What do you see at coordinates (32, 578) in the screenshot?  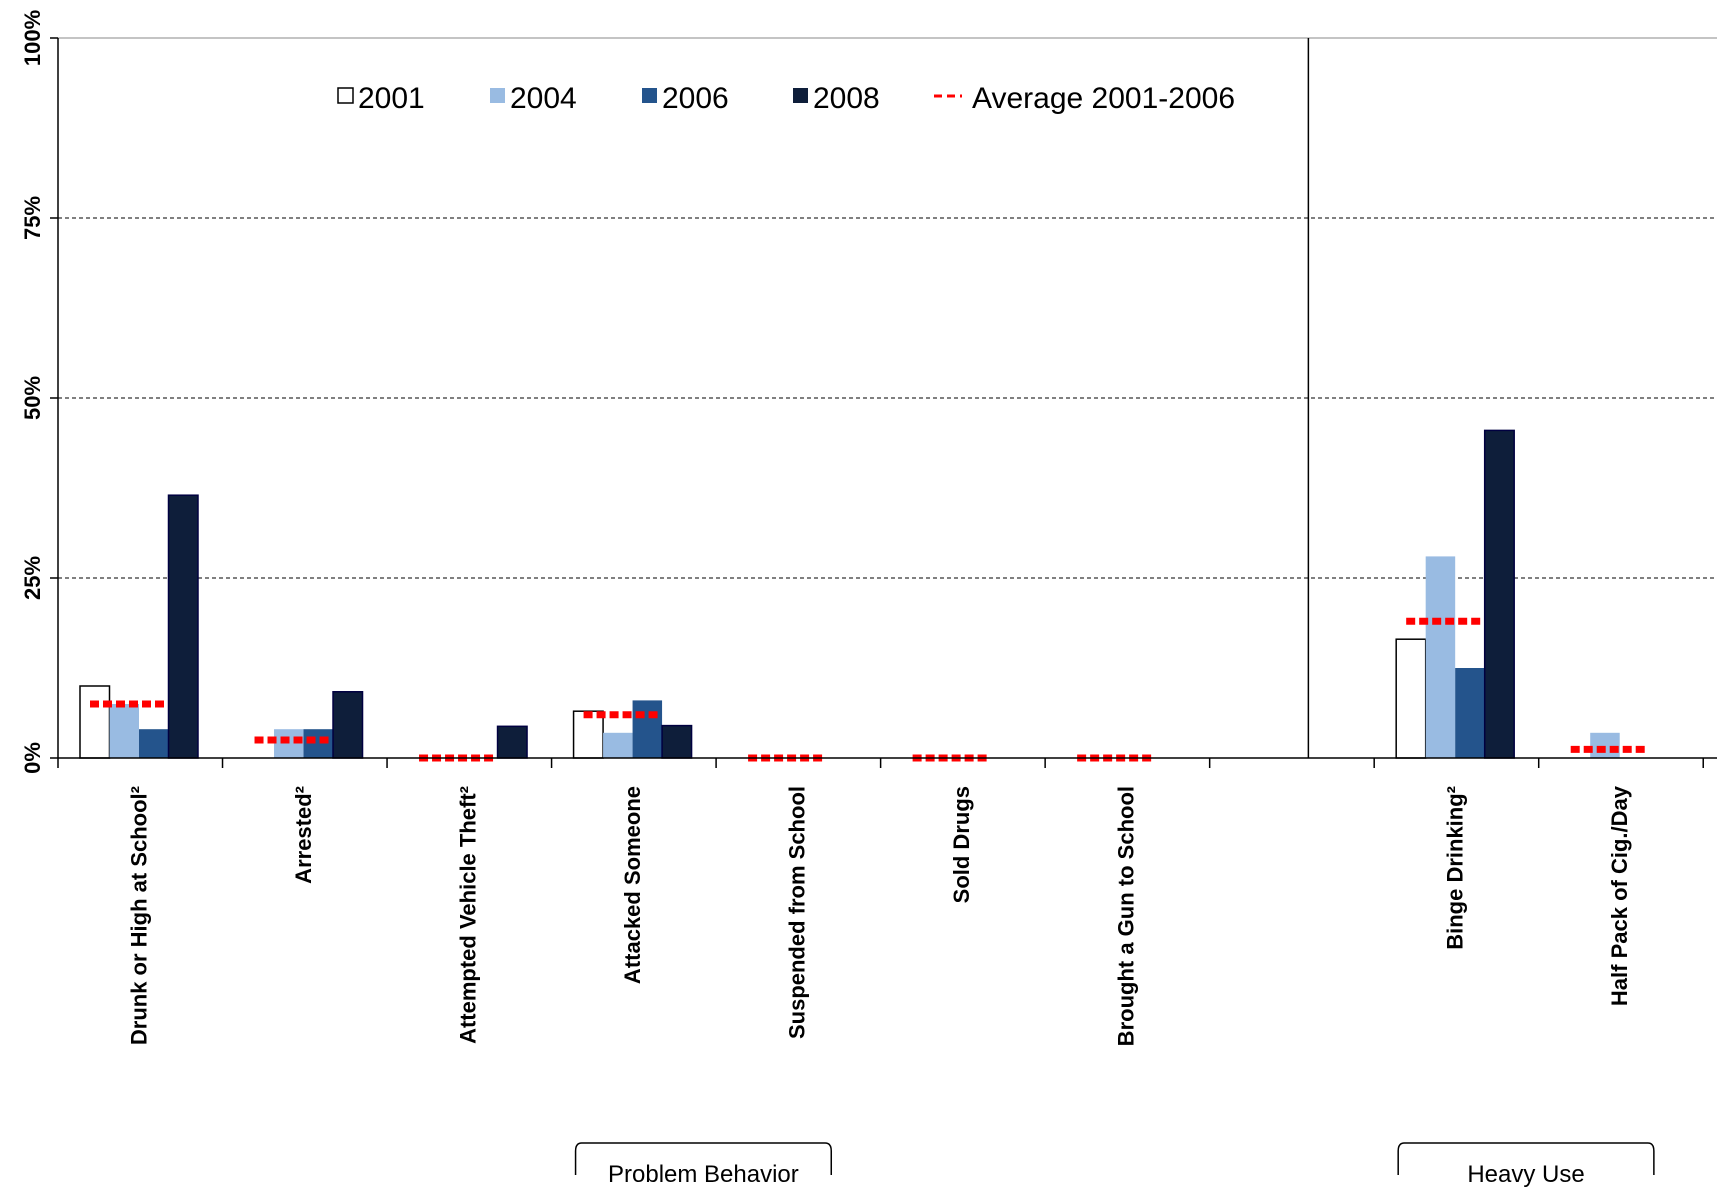 I see `y-tick-label: 25%` at bounding box center [32, 578].